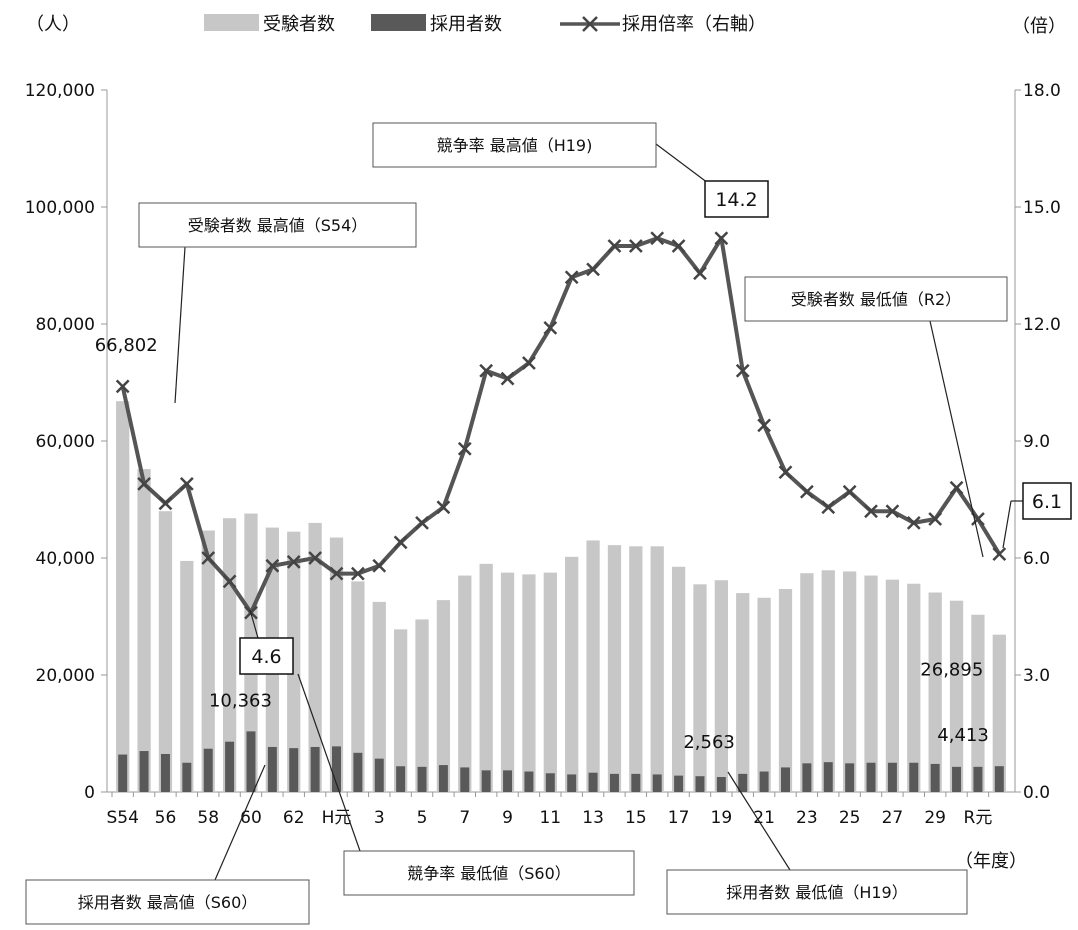 Image resolution: width=1078 pixels, height=930 pixels. What do you see at coordinates (122, 818) in the screenshot?
I see `x-tick-label: S54` at bounding box center [122, 818].